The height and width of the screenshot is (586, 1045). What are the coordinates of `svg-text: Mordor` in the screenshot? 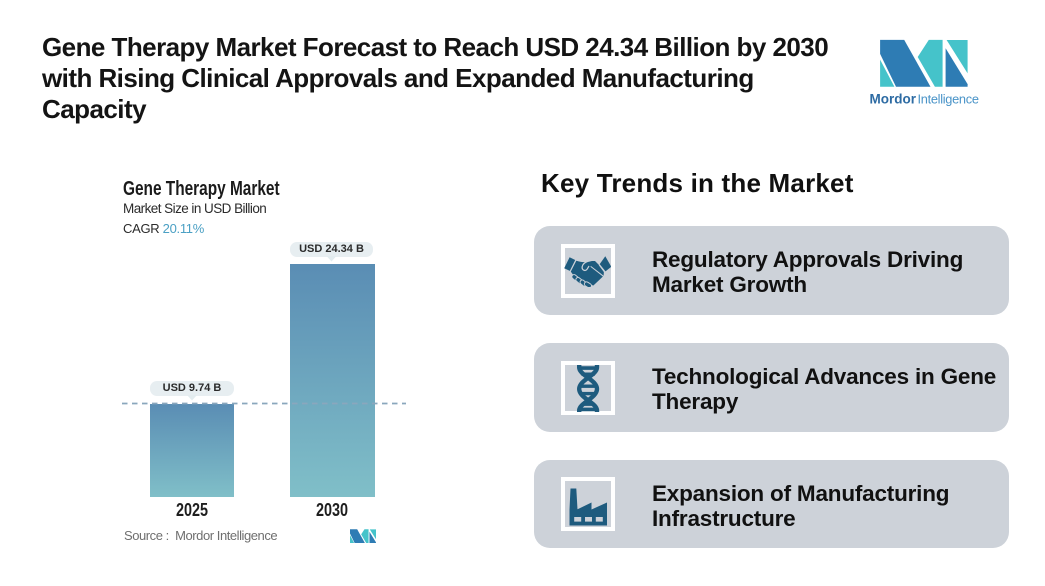 It's located at (893, 99).